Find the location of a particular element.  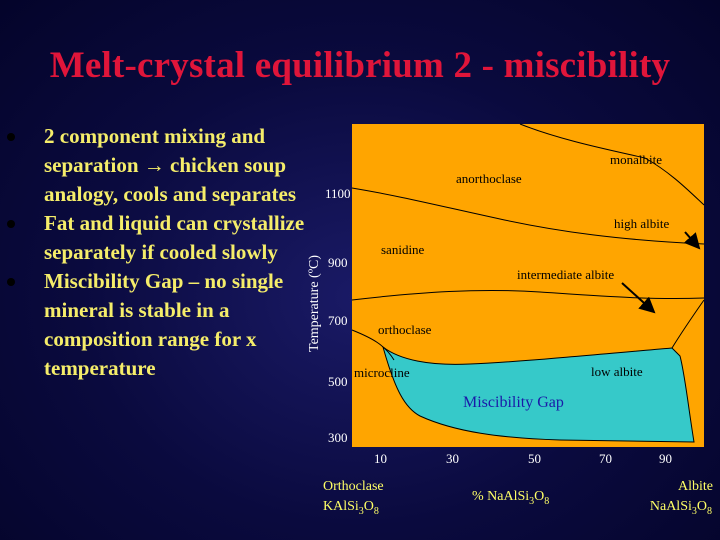

region-label-anorthoclase: anorthoclase is located at coordinates (489, 178).